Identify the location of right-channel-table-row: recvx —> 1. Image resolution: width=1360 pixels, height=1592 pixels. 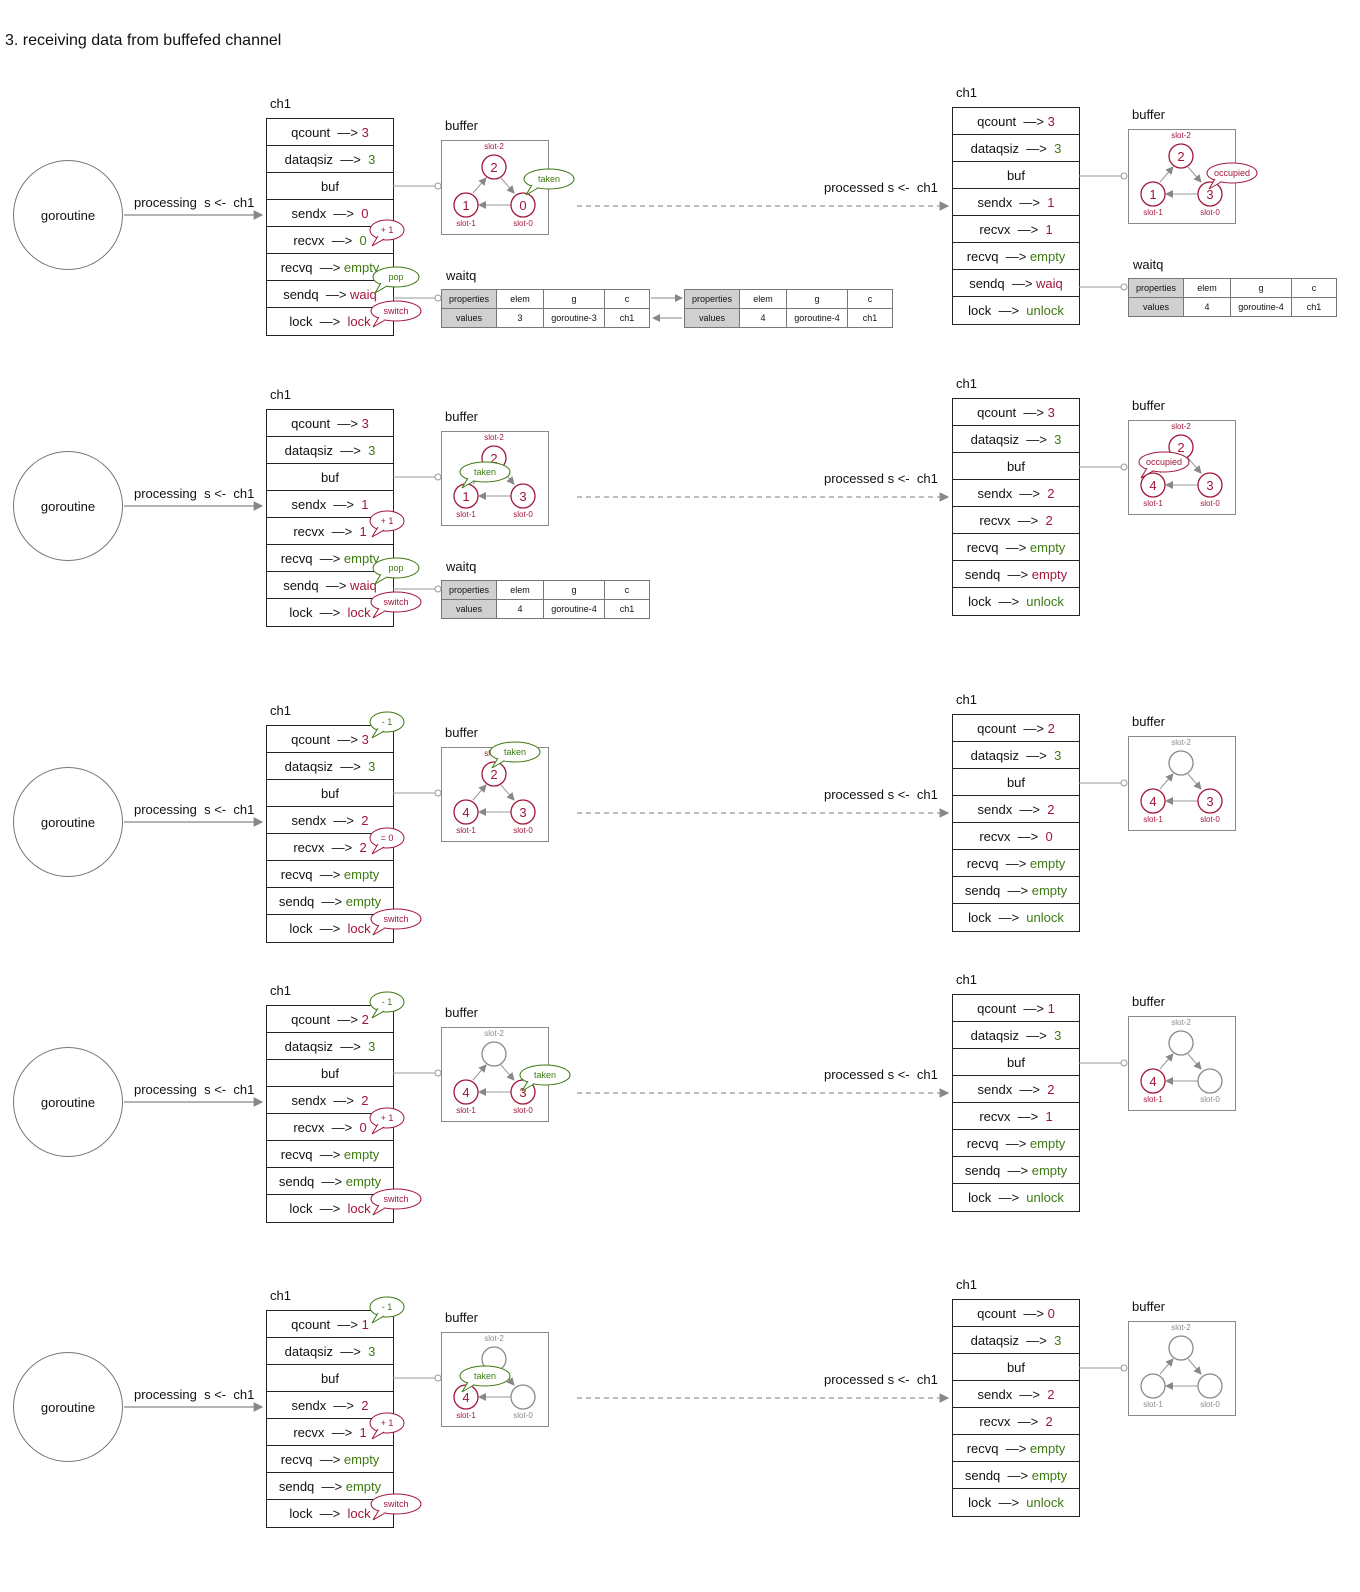
(1016, 229).